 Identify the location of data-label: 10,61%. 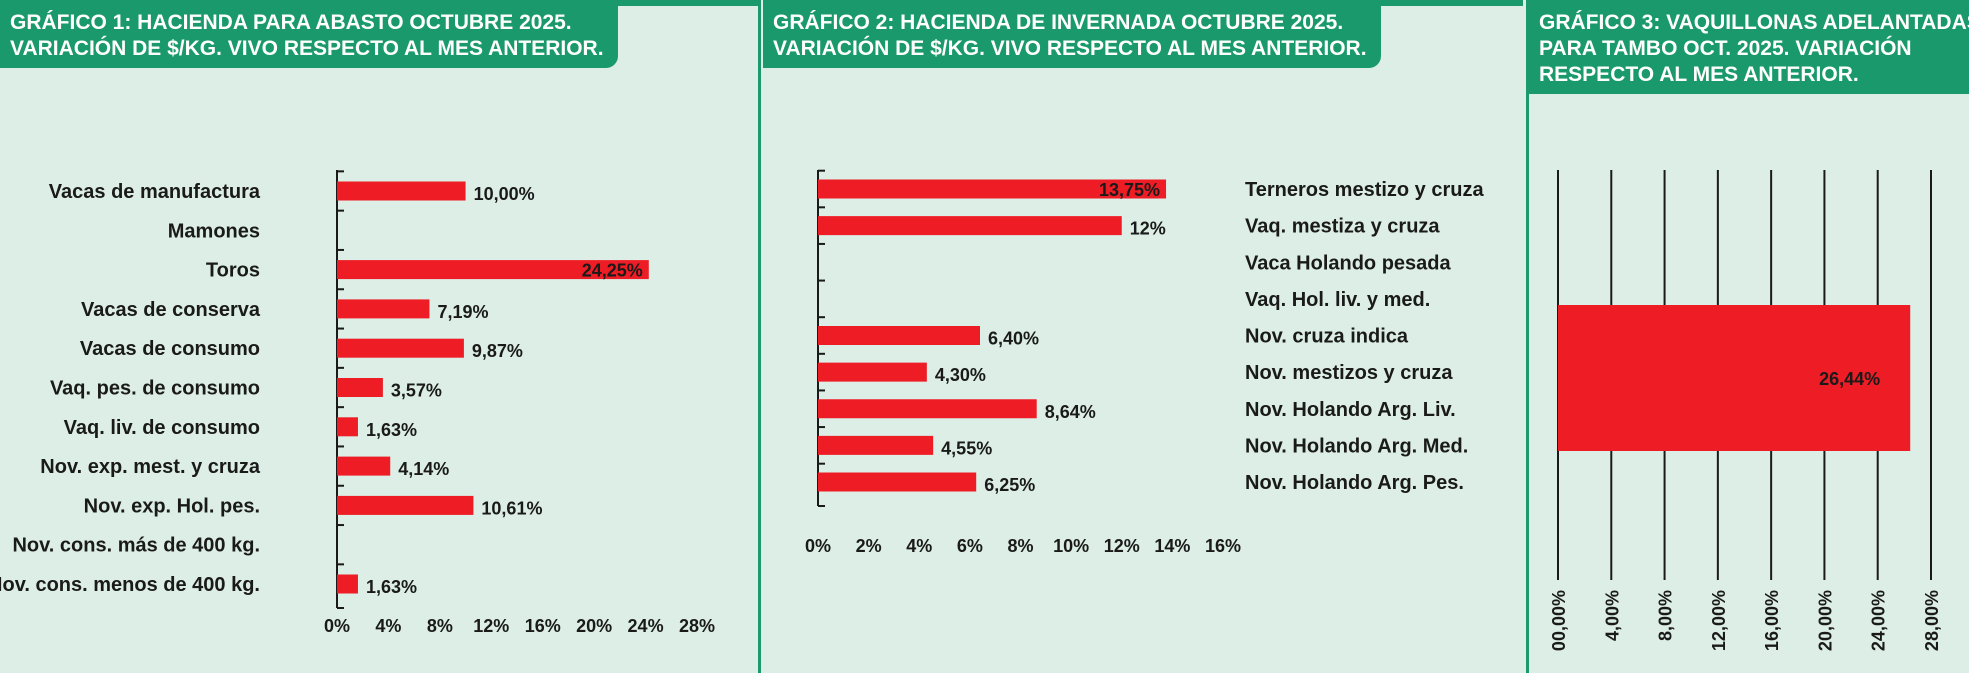
(511, 508).